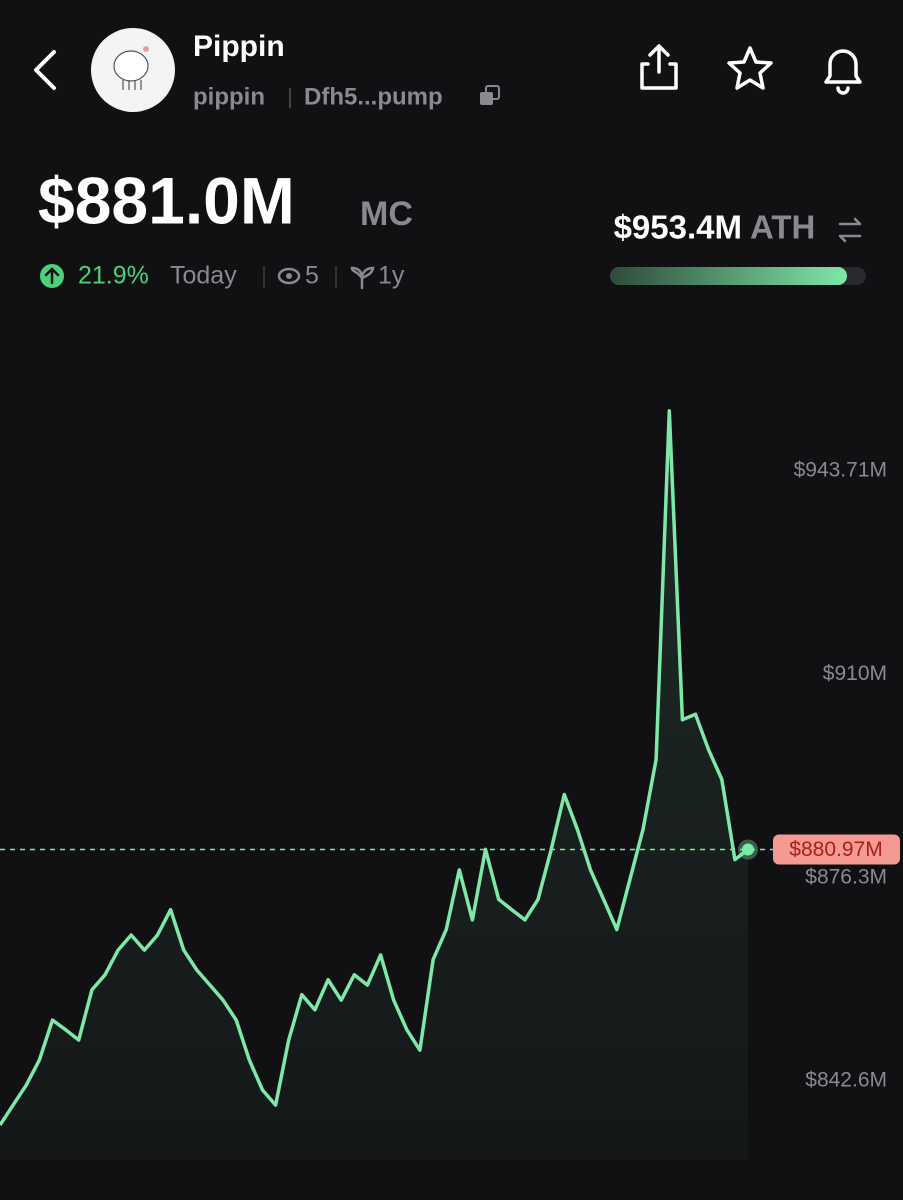  What do you see at coordinates (843, 72) in the screenshot?
I see `alert-button` at bounding box center [843, 72].